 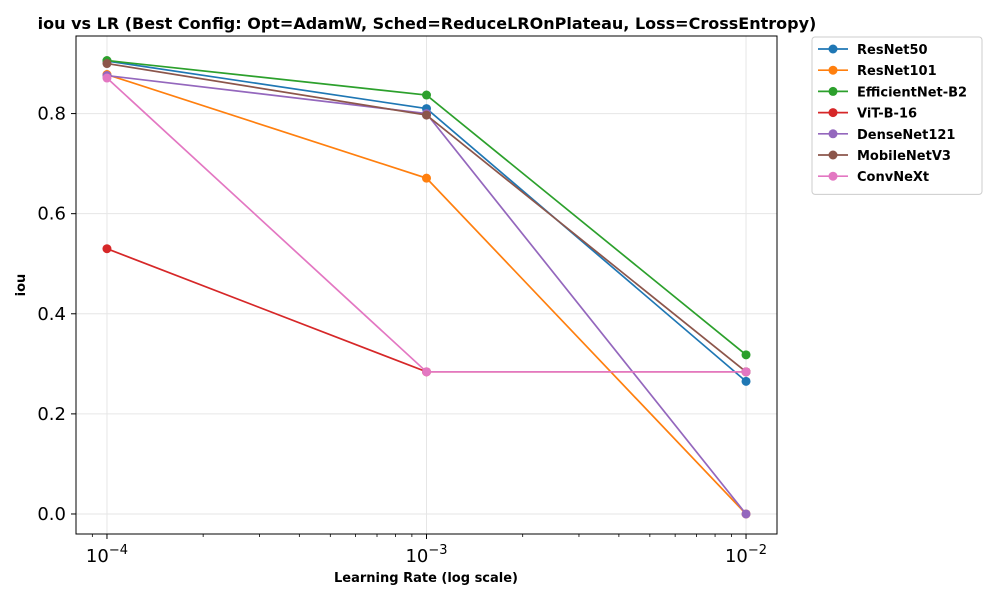 What do you see at coordinates (51, 314) in the screenshot?
I see `y-tick-label: 0.4` at bounding box center [51, 314].